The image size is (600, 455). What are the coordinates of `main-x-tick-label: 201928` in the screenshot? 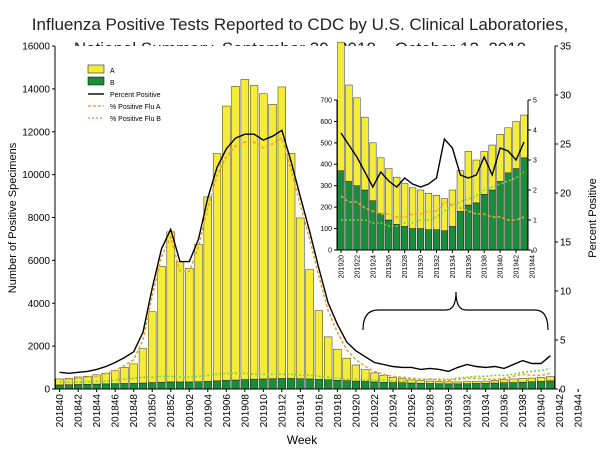 It's located at (431, 411).